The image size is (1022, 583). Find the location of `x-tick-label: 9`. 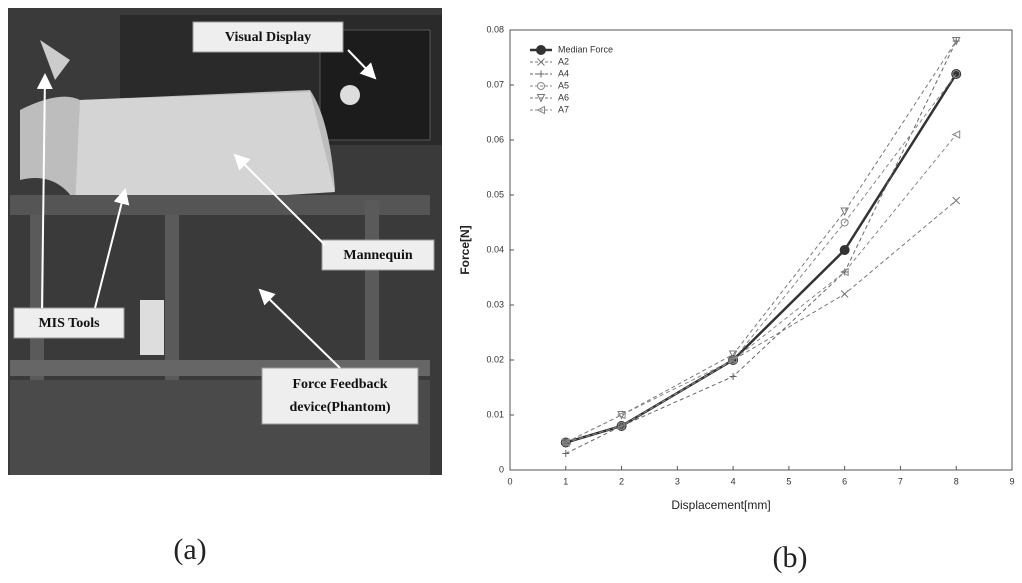

x-tick-label: 9 is located at coordinates (1011, 481).